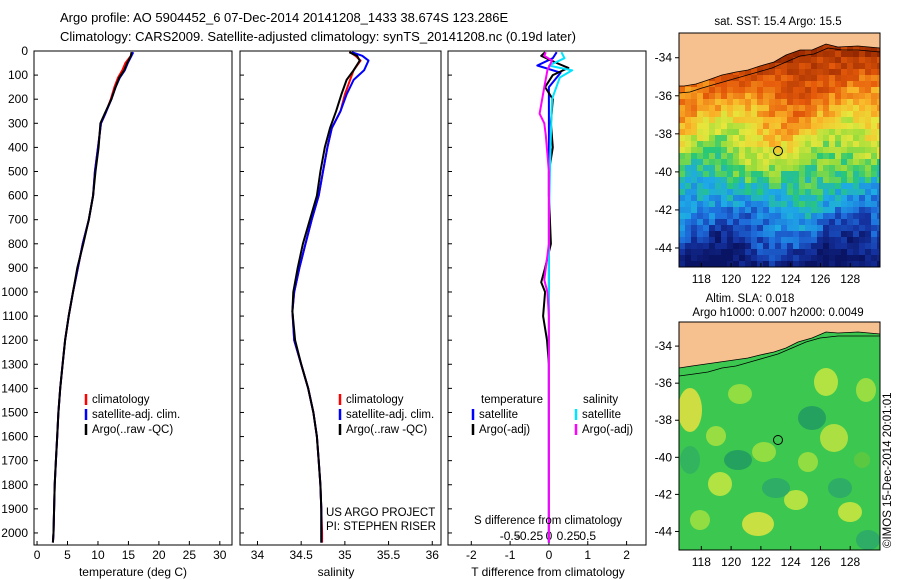 Image resolution: width=900 pixels, height=580 pixels. Describe the element at coordinates (778, 151) in the screenshot. I see `sst-argo-location-marker` at that location.